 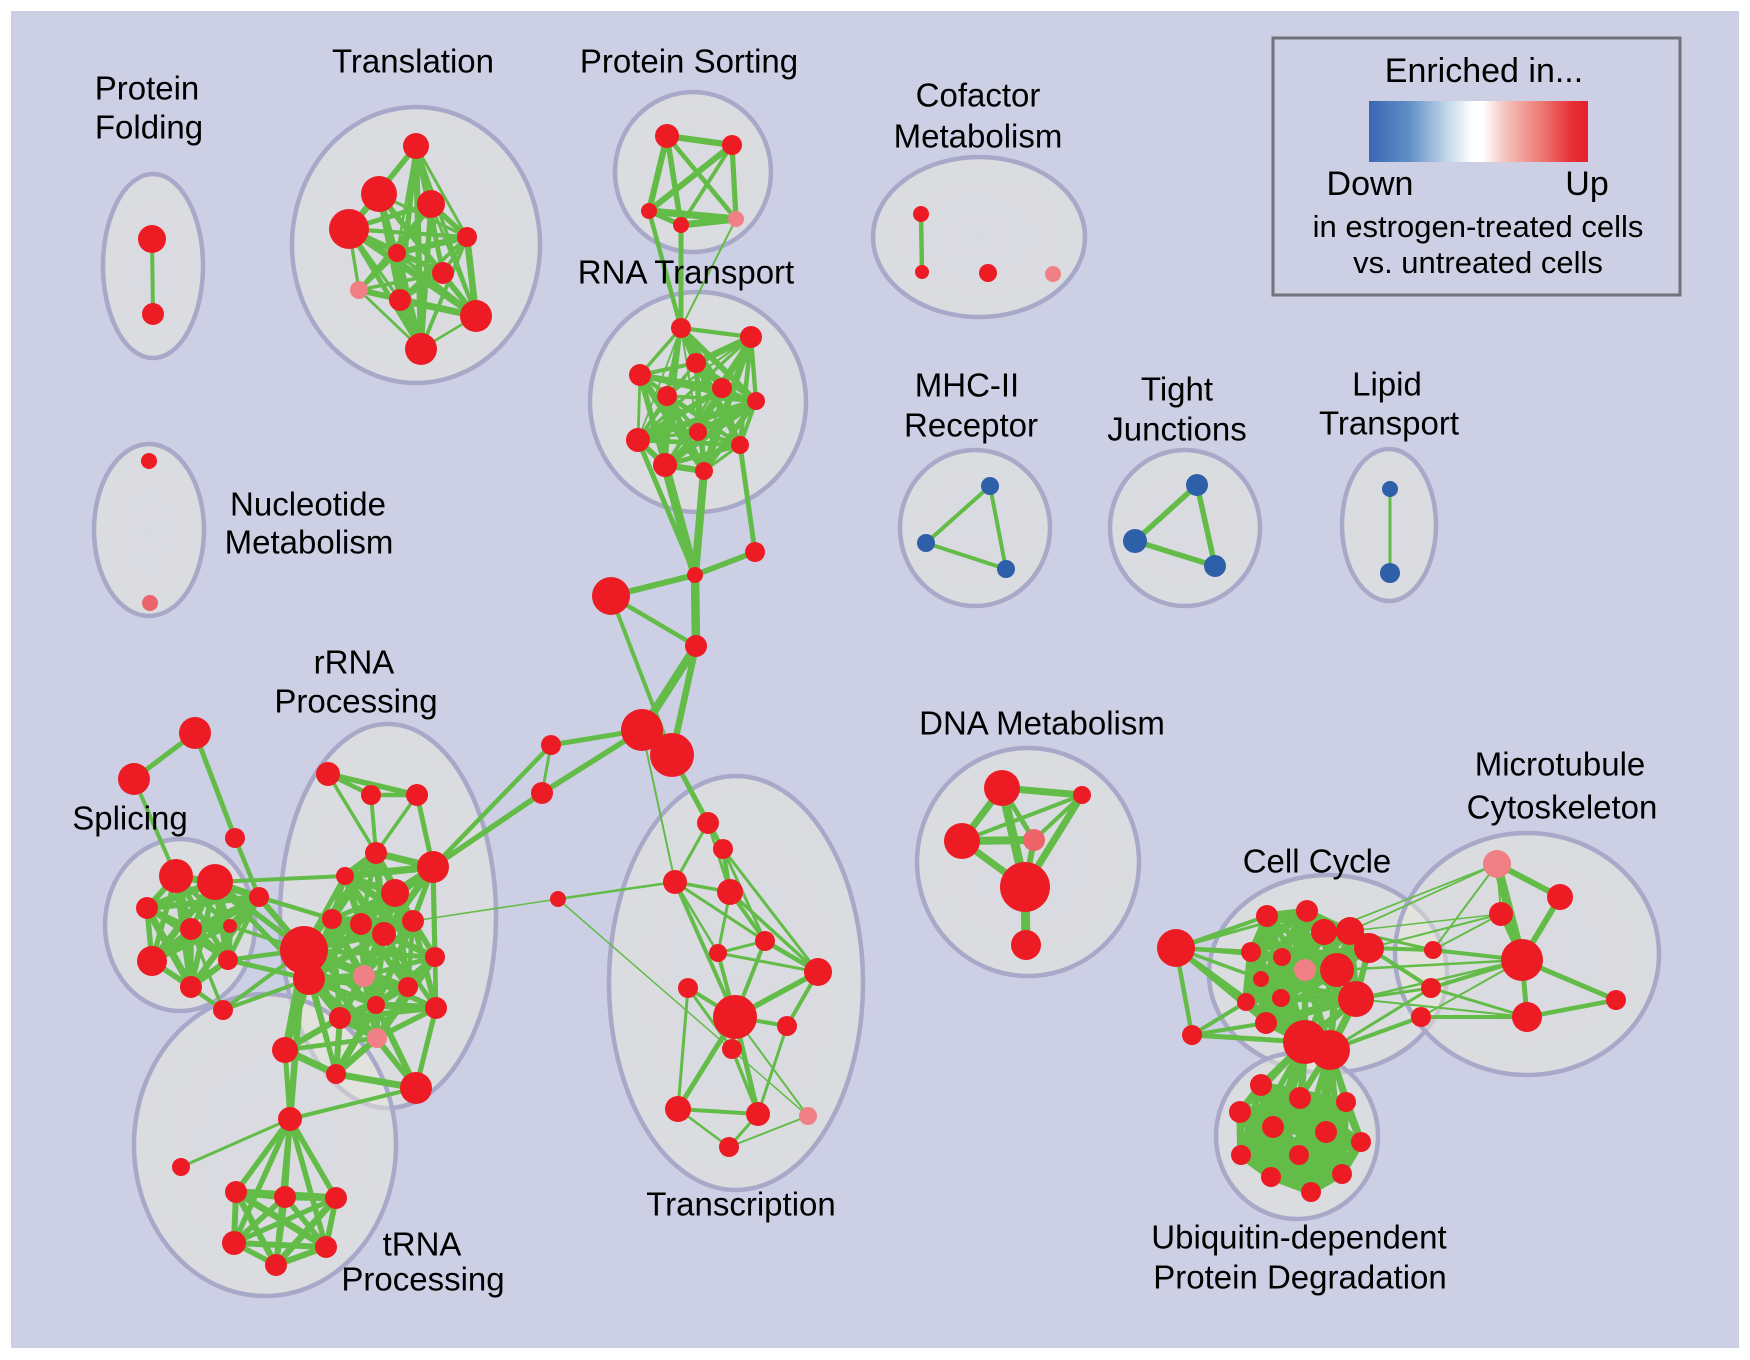 What do you see at coordinates (1389, 423) in the screenshot?
I see `svg-text: Transport` at bounding box center [1389, 423].